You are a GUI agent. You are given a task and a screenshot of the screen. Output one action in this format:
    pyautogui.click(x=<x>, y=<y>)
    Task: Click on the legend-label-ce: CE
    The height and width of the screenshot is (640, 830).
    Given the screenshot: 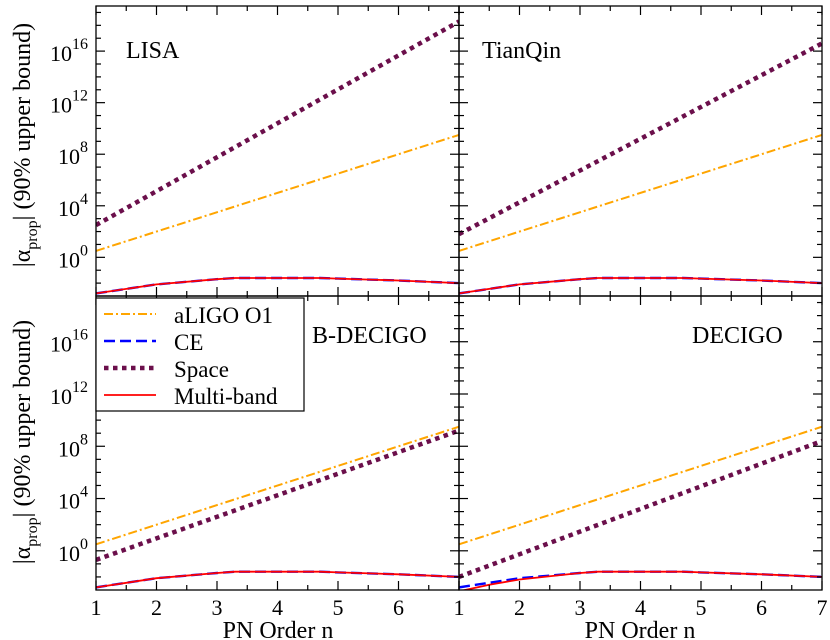 What is the action you would take?
    pyautogui.click(x=188, y=342)
    